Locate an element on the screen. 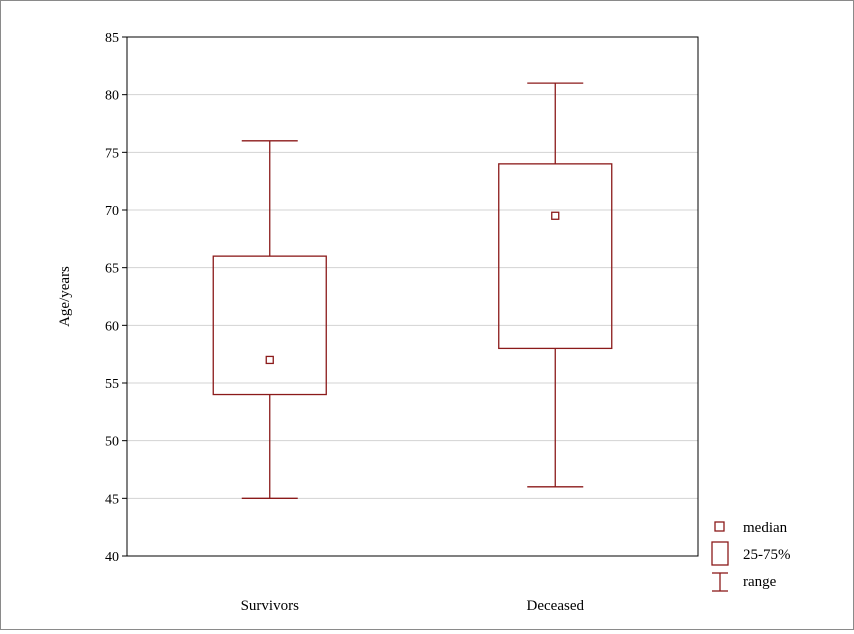  x-category-label: Survivors is located at coordinates (270, 606).